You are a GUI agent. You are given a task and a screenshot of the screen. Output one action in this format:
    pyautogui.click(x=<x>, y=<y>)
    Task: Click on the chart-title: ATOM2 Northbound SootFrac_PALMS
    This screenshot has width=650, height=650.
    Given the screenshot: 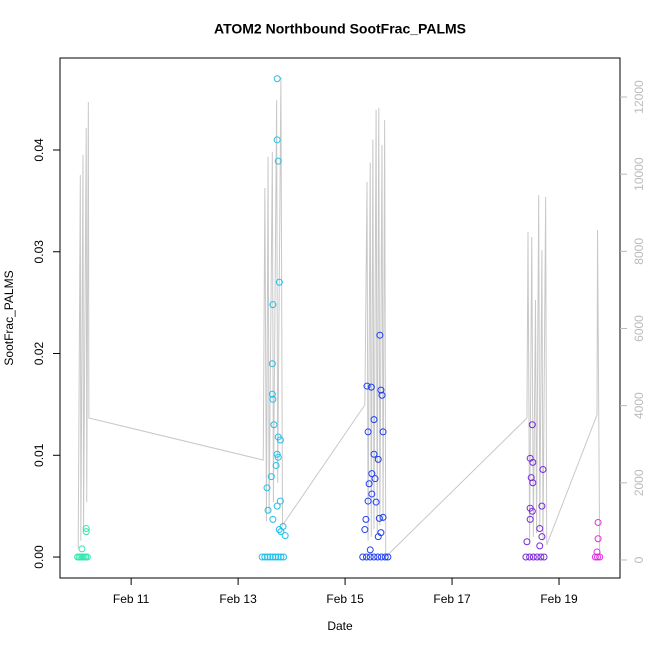 What is the action you would take?
    pyautogui.click(x=340, y=29)
    